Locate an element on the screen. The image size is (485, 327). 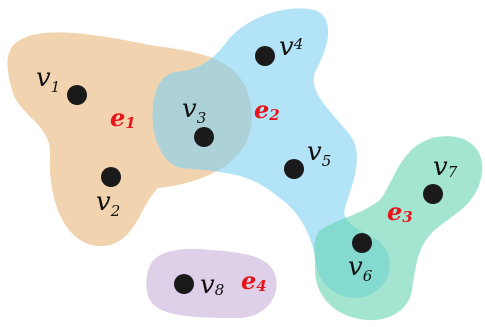
vertex-v6-node is located at coordinates (362, 243).